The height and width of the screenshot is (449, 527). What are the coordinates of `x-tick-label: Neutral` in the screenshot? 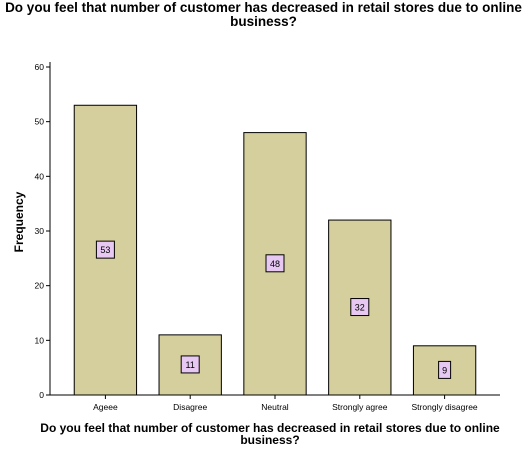 It's located at (275, 407).